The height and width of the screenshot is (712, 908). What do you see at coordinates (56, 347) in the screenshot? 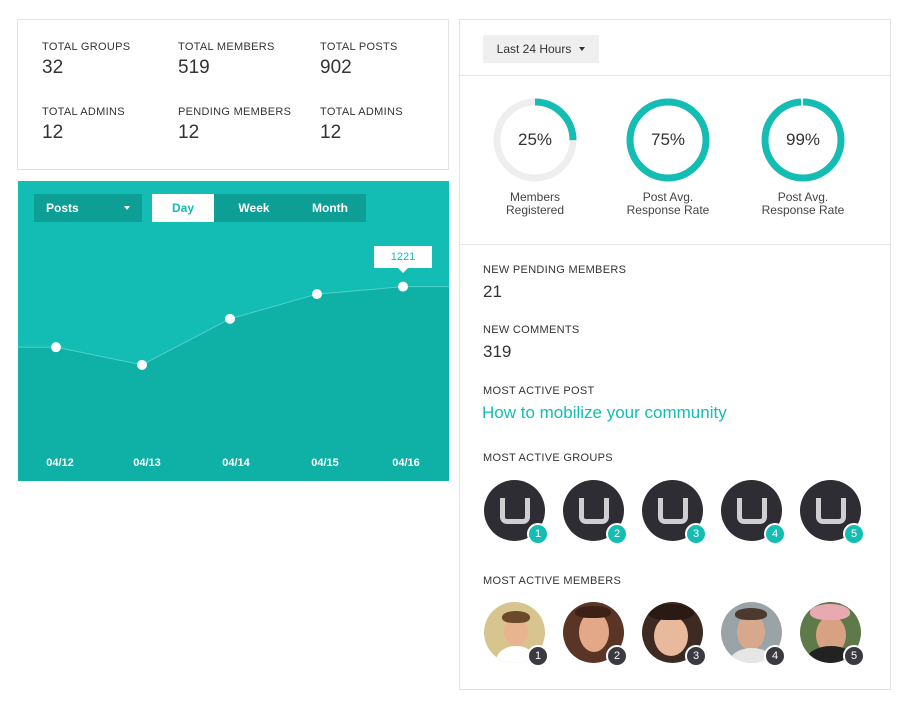
I see `chart-point-04/12` at bounding box center [56, 347].